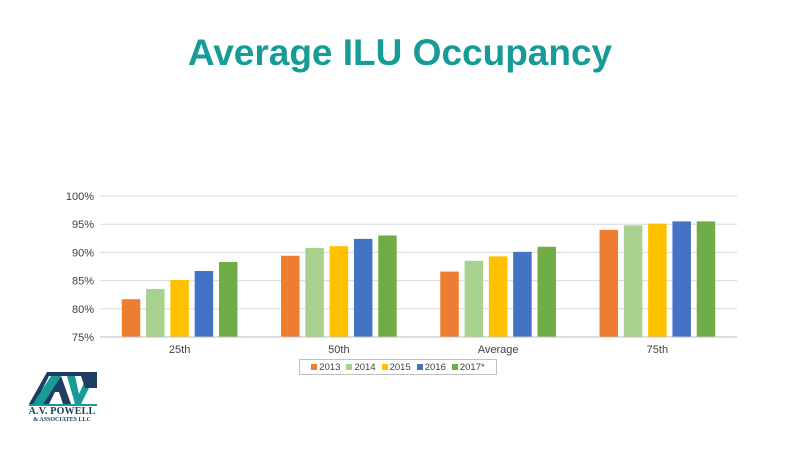  I want to click on chart-legend: 2013 2014 2015 2016 2017*, so click(398, 367).